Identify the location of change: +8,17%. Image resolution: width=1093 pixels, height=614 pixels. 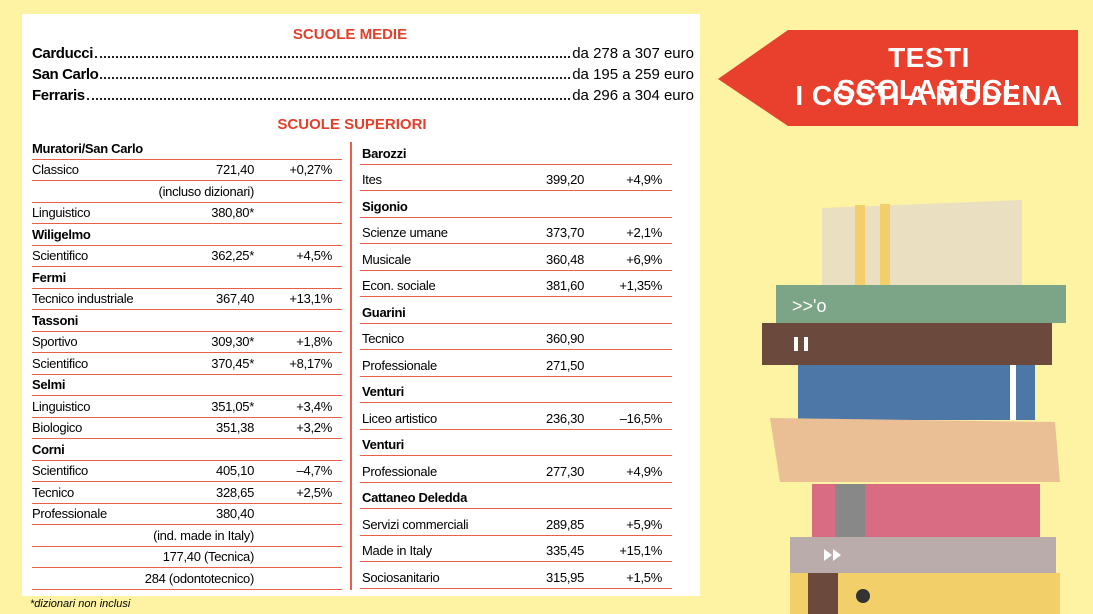
(310, 363).